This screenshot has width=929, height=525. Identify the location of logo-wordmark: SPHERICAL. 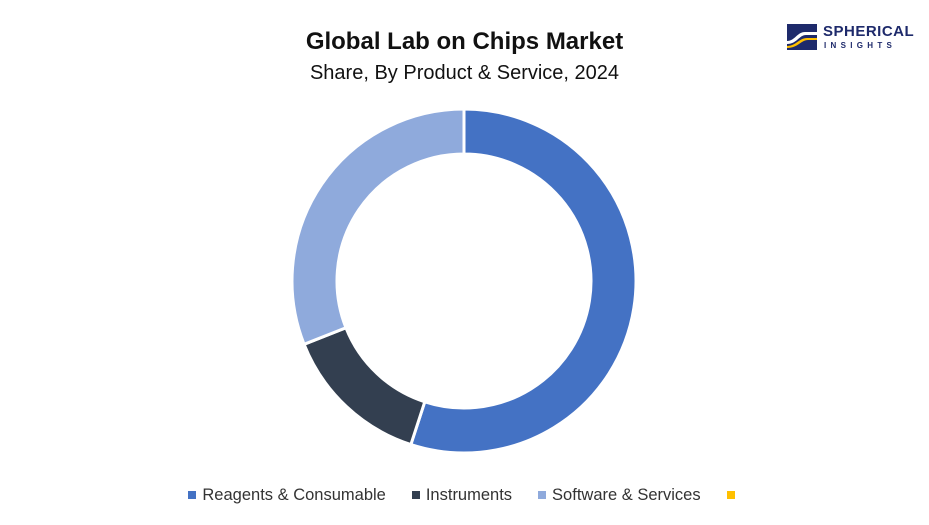
(869, 31).